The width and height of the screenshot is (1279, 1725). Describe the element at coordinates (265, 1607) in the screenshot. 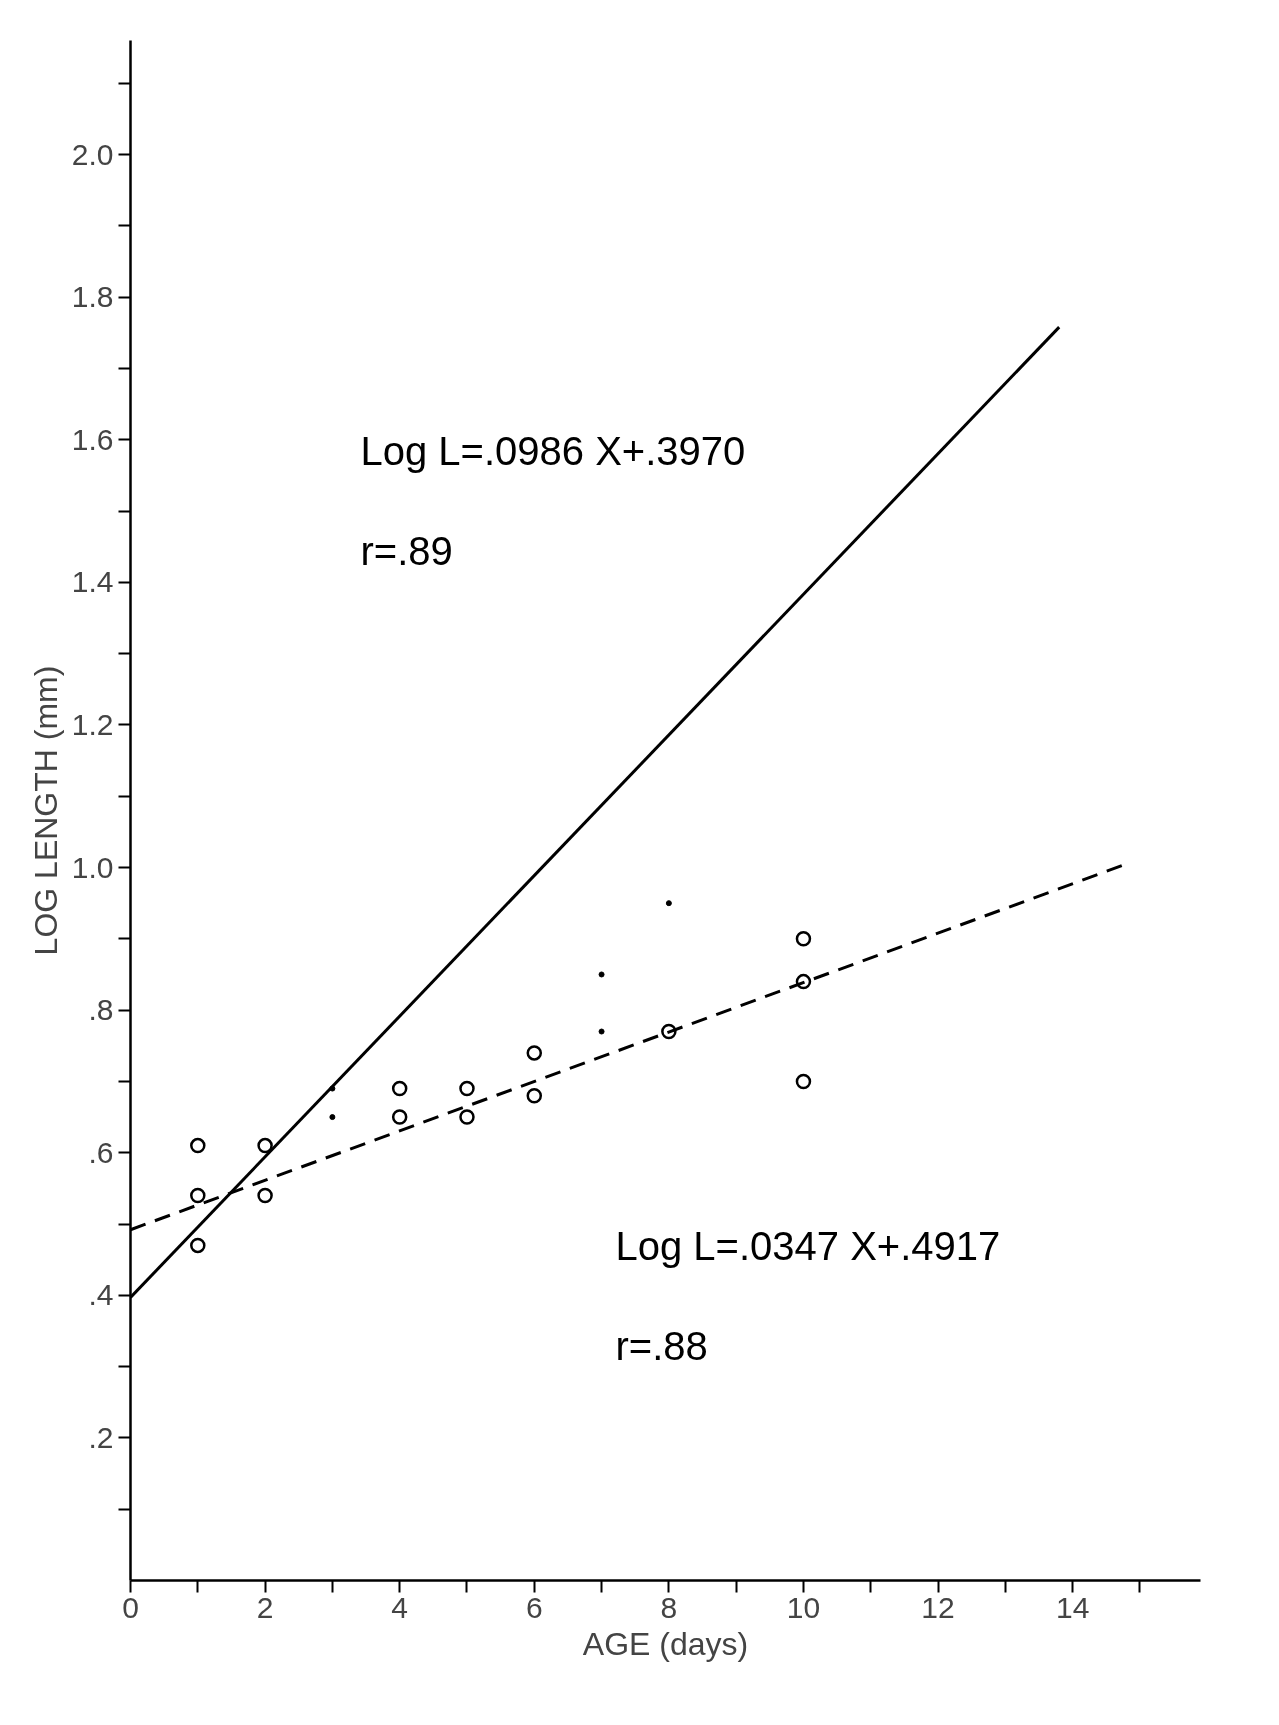

I see `x-tick-label: 2` at that location.